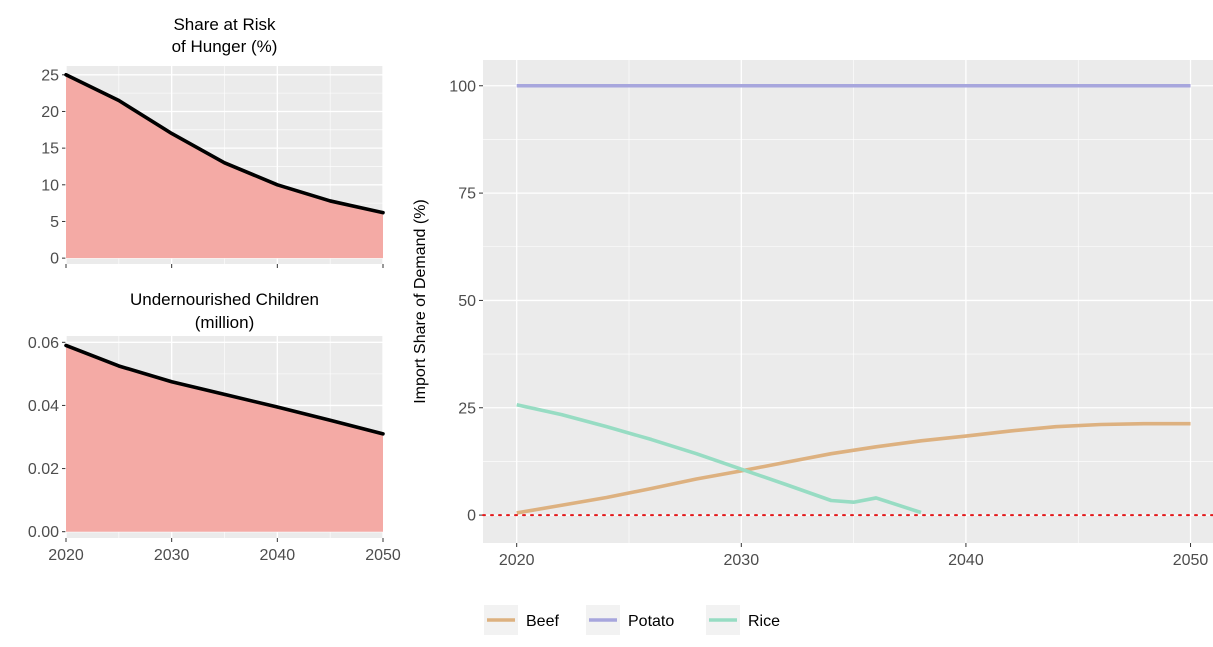 The image size is (1213, 647). Describe the element at coordinates (43, 469) in the screenshot. I see `y-tick-label: 0.02` at that location.